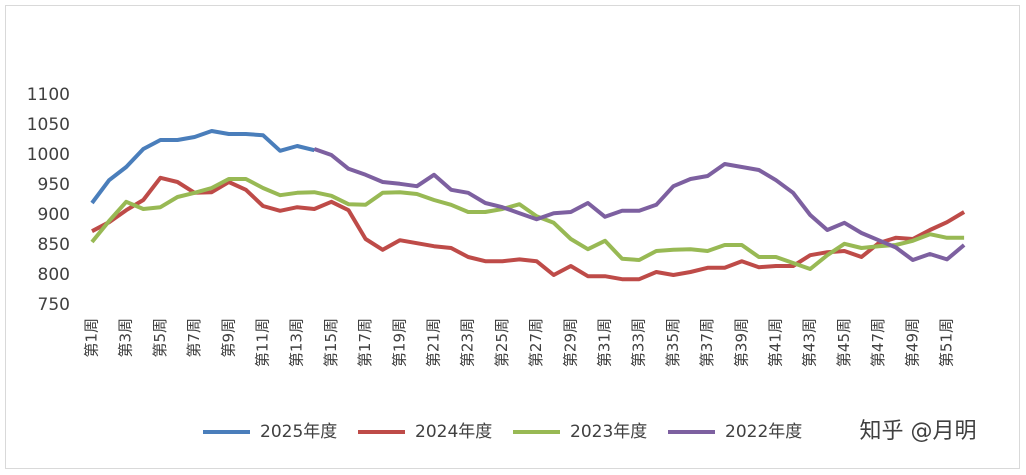 The width and height of the screenshot is (1026, 475). What do you see at coordinates (502, 342) in the screenshot?
I see `x-tick-label: 第25周` at bounding box center [502, 342].